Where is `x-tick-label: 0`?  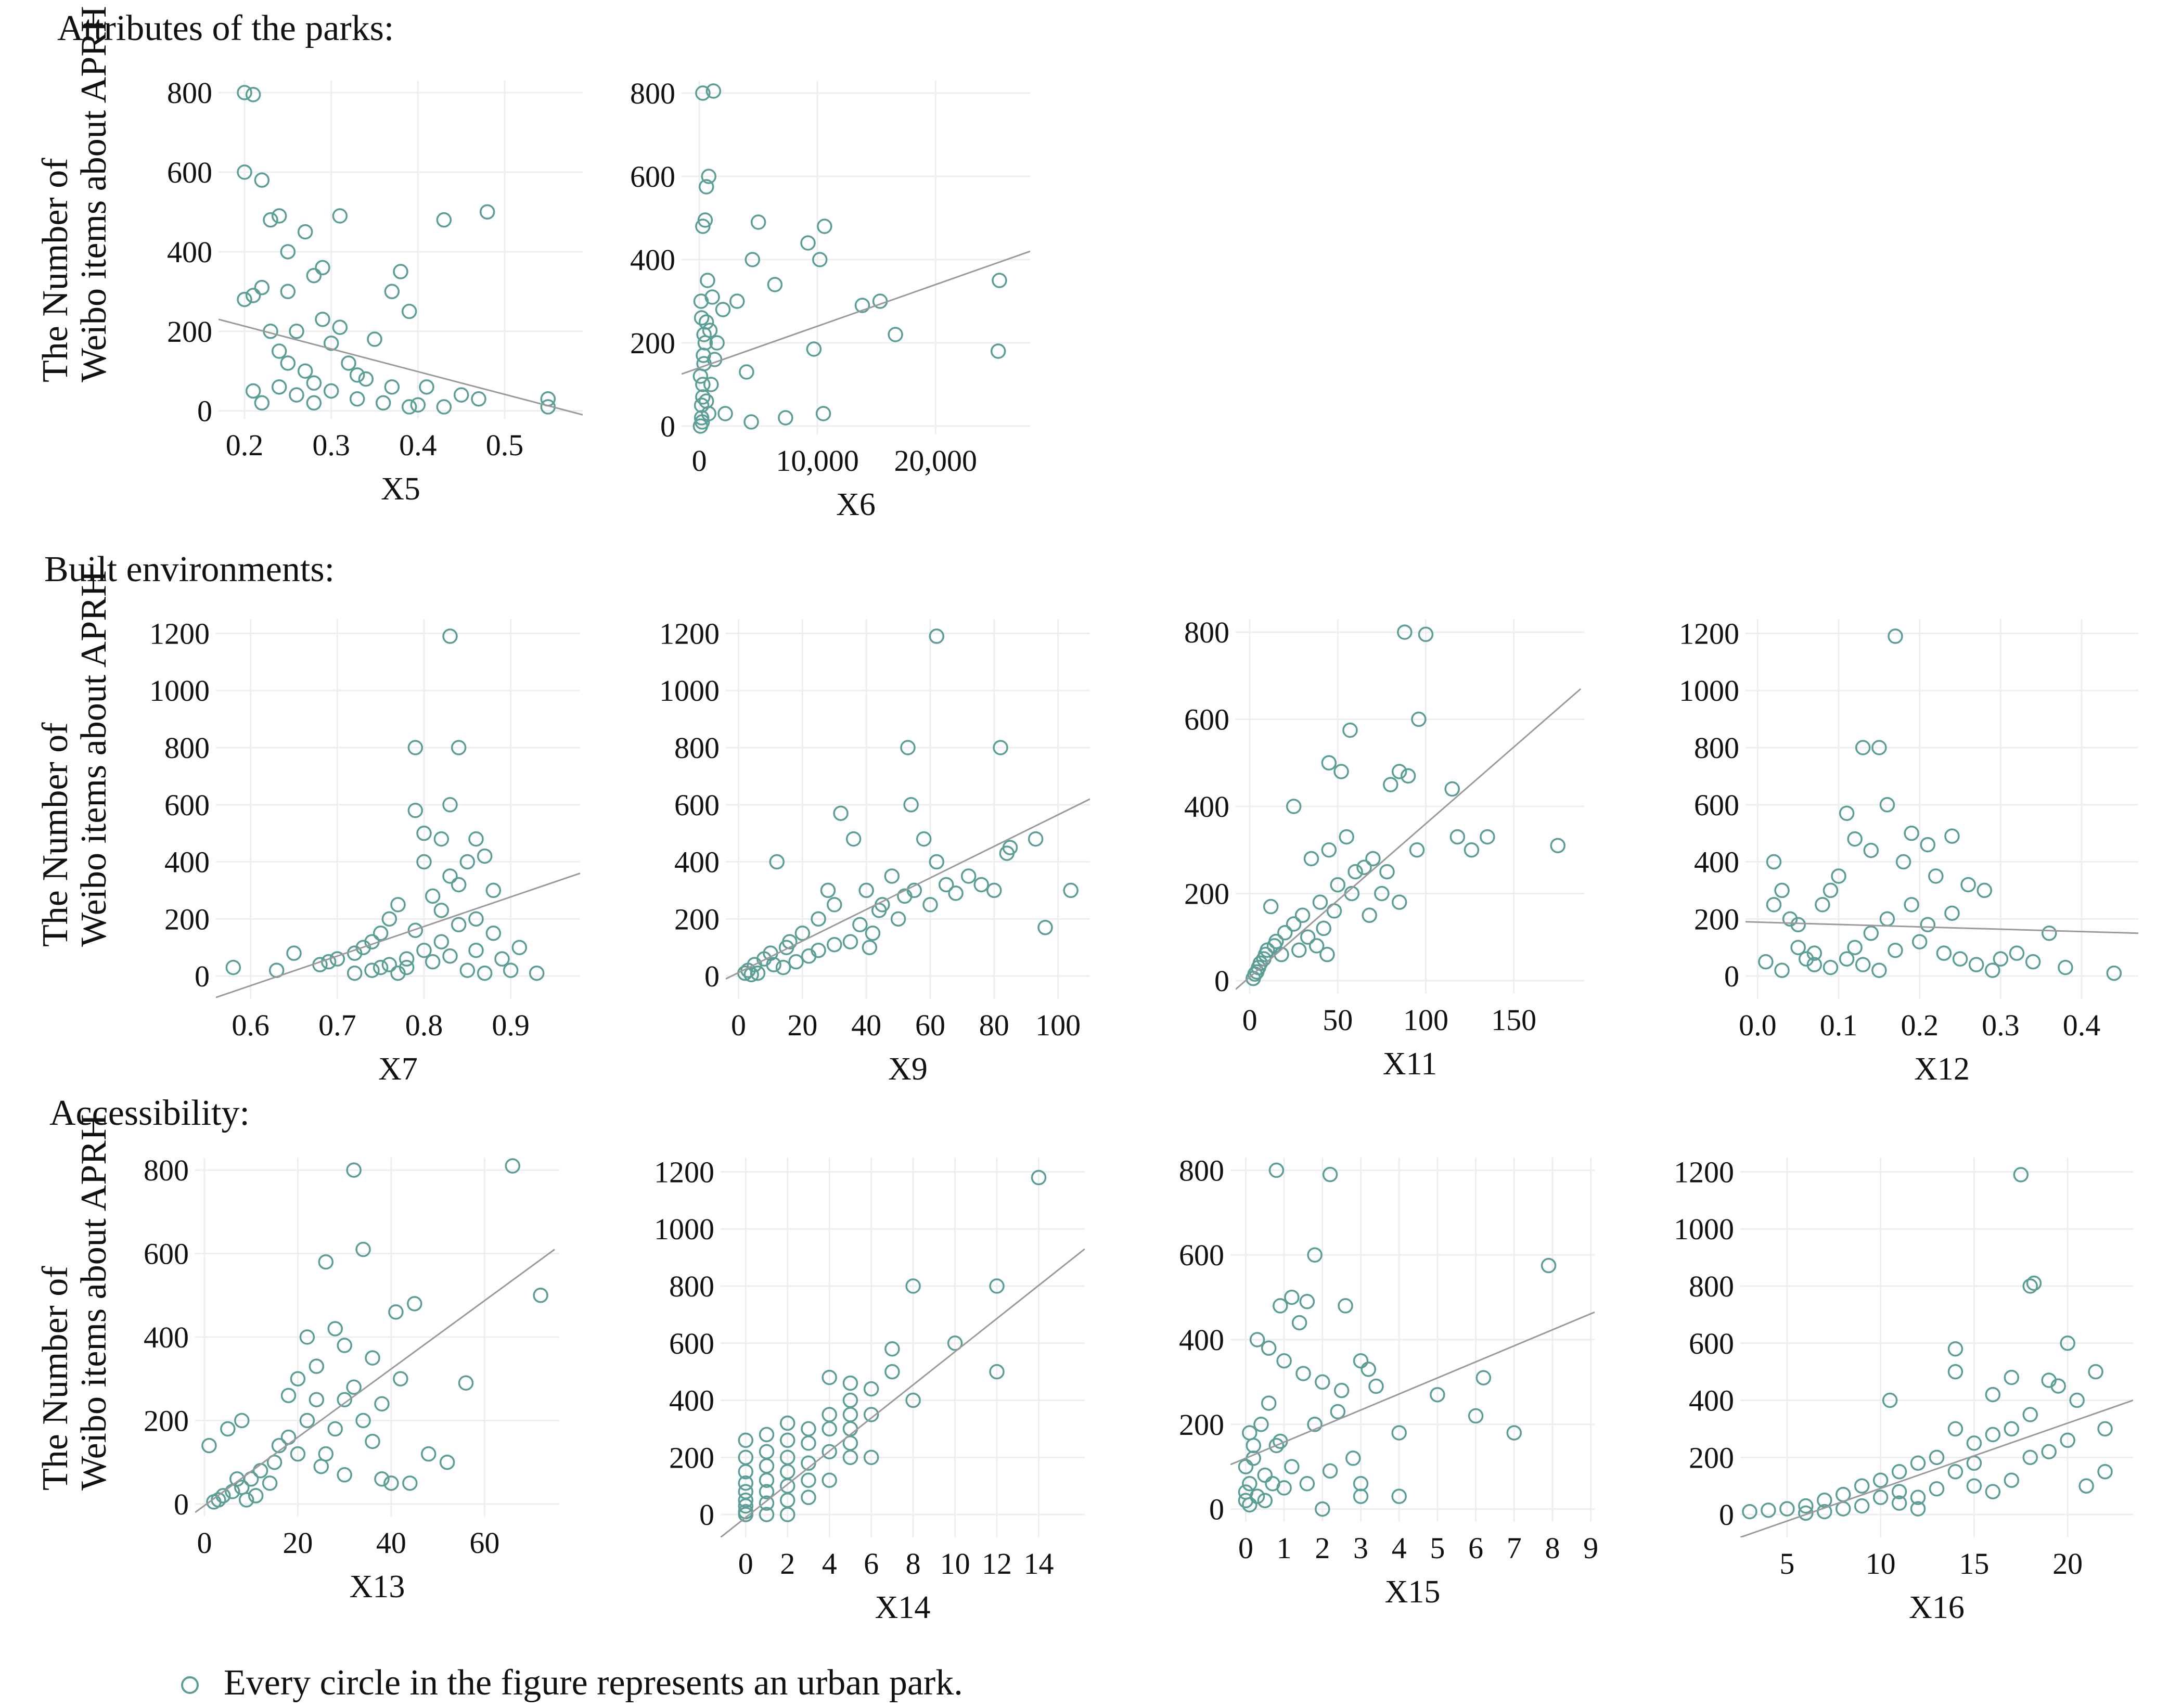
x-tick-label: 0 is located at coordinates (204, 1543).